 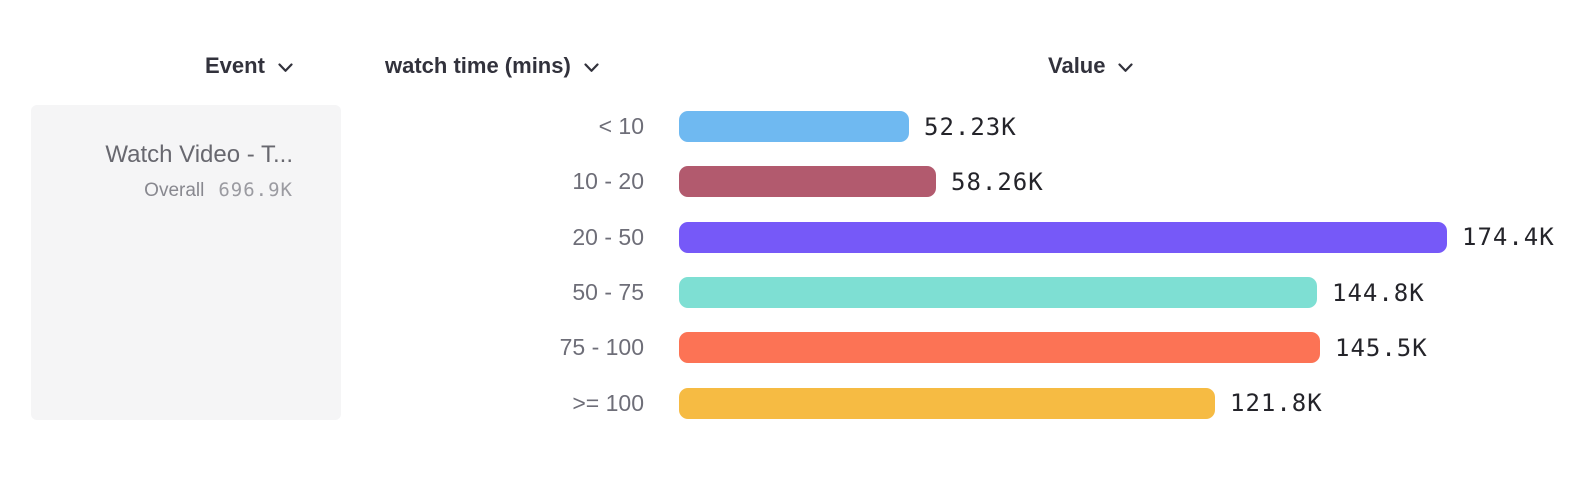 What do you see at coordinates (601, 347) in the screenshot?
I see `bar-category-label: 75 - 100` at bounding box center [601, 347].